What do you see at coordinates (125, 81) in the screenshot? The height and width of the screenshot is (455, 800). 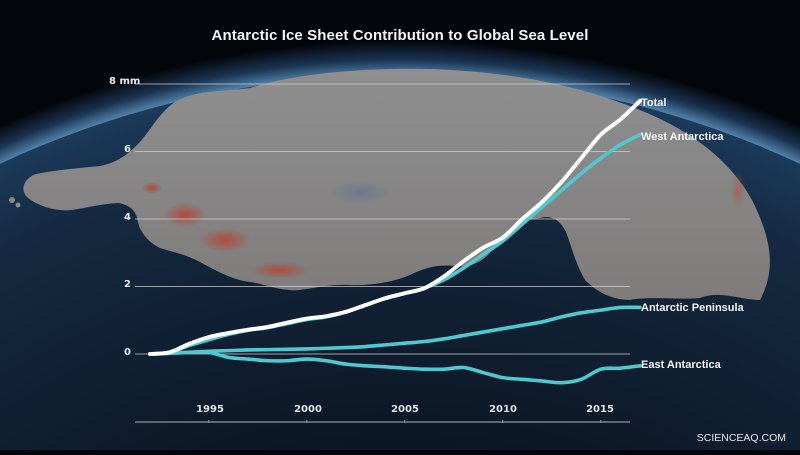 I see `y-tick-8: 8 mm` at bounding box center [125, 81].